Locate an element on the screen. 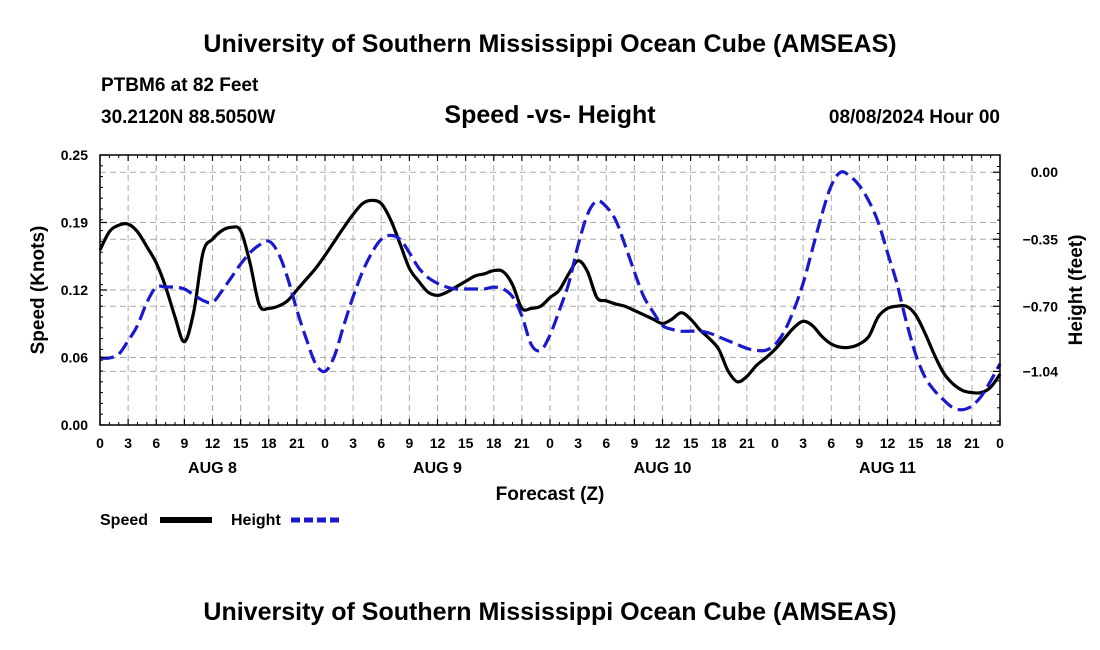 This screenshot has width=1100, height=650. y2-tick-label: −1.04 is located at coordinates (1041, 371).